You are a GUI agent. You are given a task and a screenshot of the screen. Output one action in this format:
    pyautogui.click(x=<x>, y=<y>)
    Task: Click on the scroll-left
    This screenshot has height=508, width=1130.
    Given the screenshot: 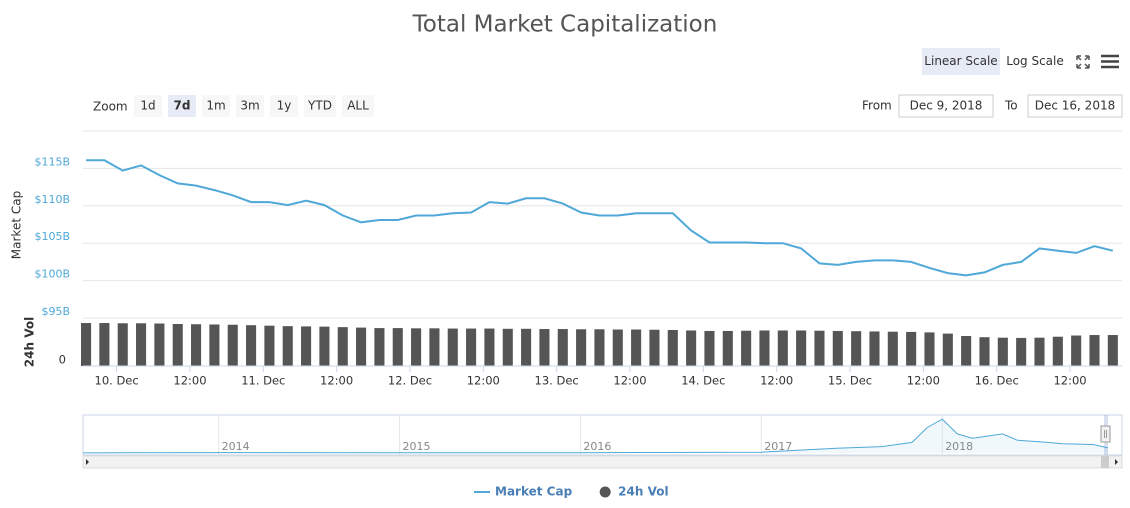 What is the action you would take?
    pyautogui.click(x=87, y=462)
    